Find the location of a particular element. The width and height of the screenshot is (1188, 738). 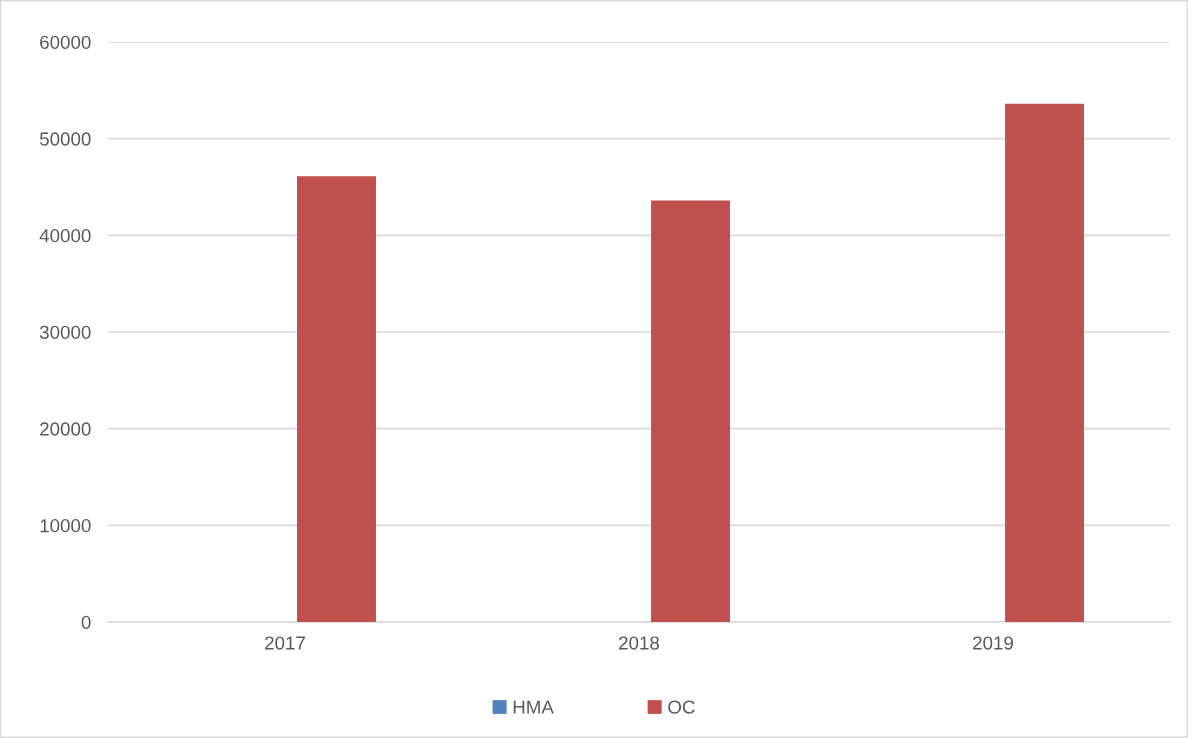

y-tick-label: 30000 is located at coordinates (65, 332).